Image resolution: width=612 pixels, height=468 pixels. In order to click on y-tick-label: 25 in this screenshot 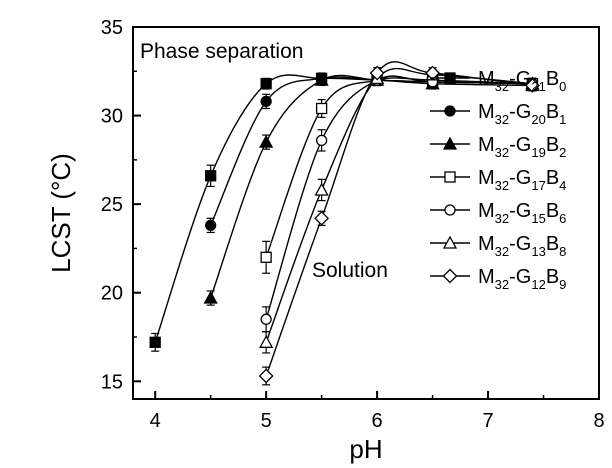, I will do `click(112, 205)`.